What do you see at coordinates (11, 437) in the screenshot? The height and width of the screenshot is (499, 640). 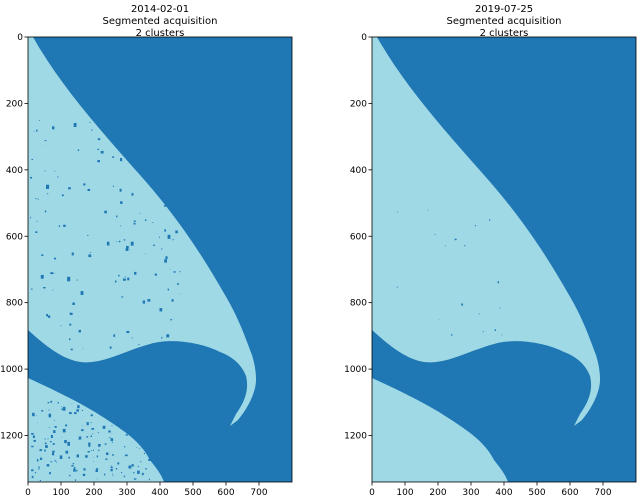 I see `y-tick-label-left: 1200` at bounding box center [11, 437].